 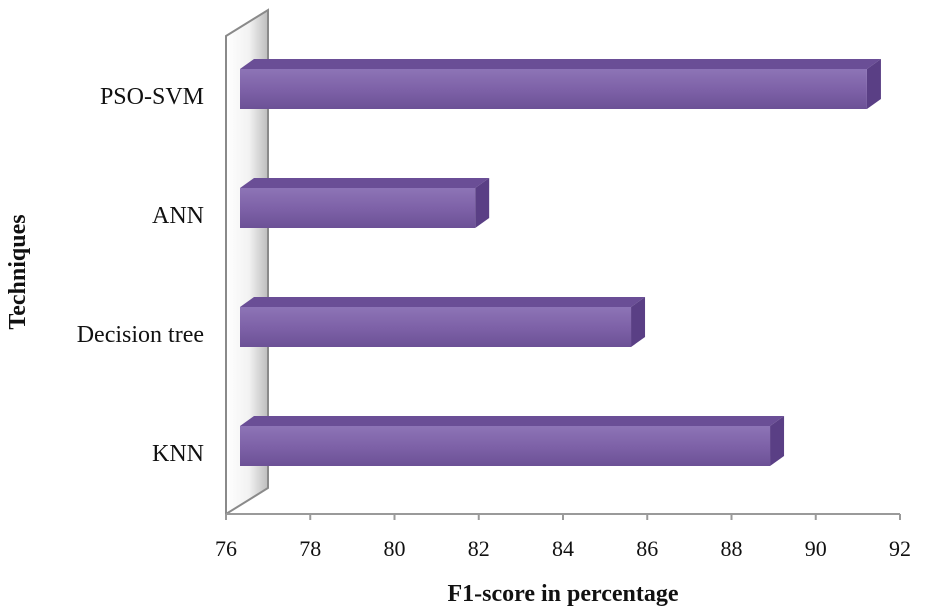 I want to click on x-tick-label: 88, so click(x=732, y=548).